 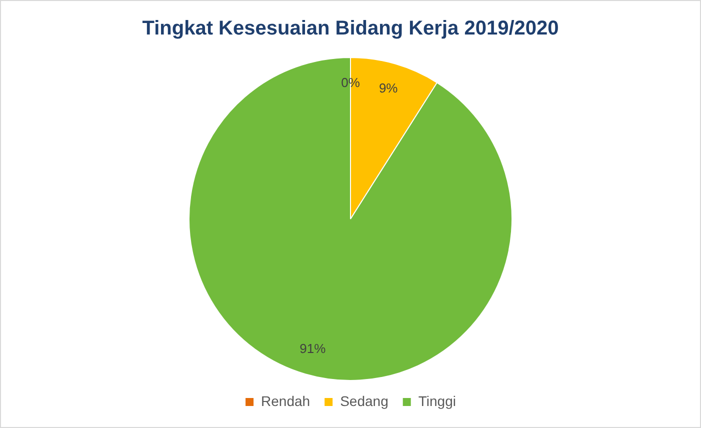 What do you see at coordinates (313, 348) in the screenshot?
I see `data-label: 91%` at bounding box center [313, 348].